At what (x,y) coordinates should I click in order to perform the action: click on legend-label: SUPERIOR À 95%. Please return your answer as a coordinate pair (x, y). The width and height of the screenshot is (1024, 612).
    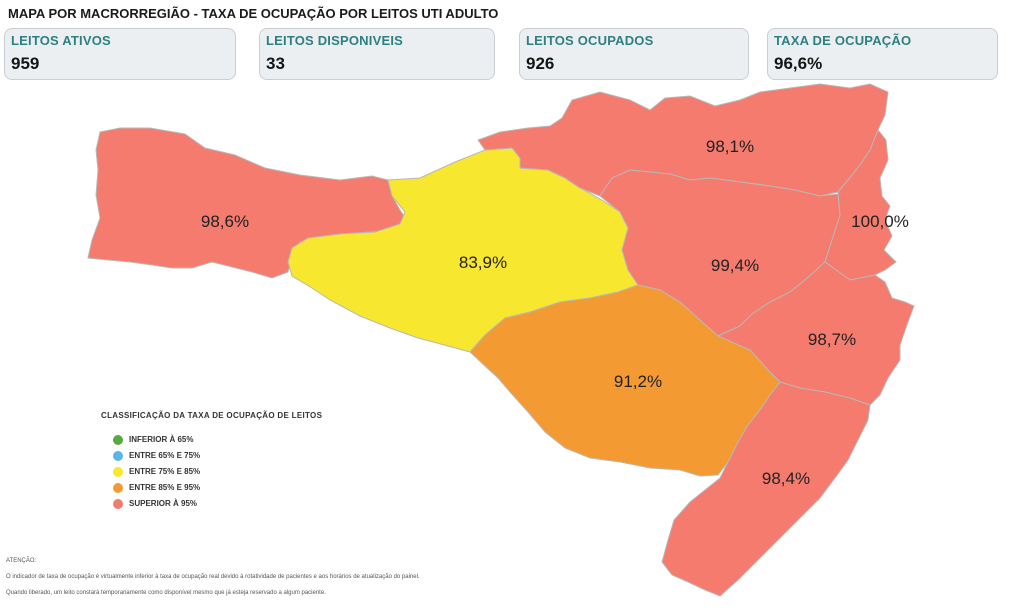
    Looking at the image, I should click on (163, 503).